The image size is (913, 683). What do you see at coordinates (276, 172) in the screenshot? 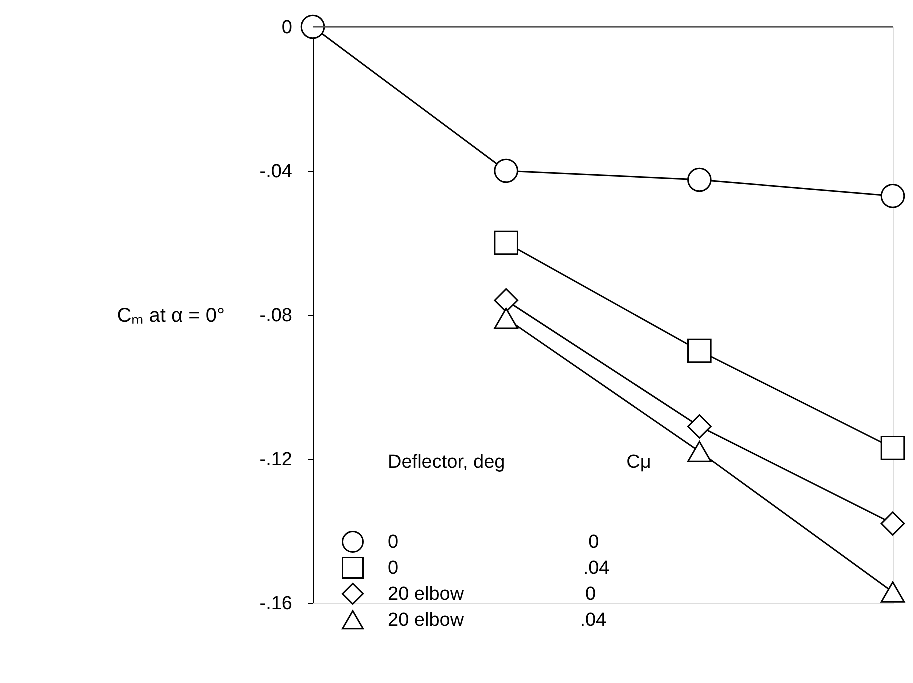
I see `y-tick-label: -.04` at bounding box center [276, 172].